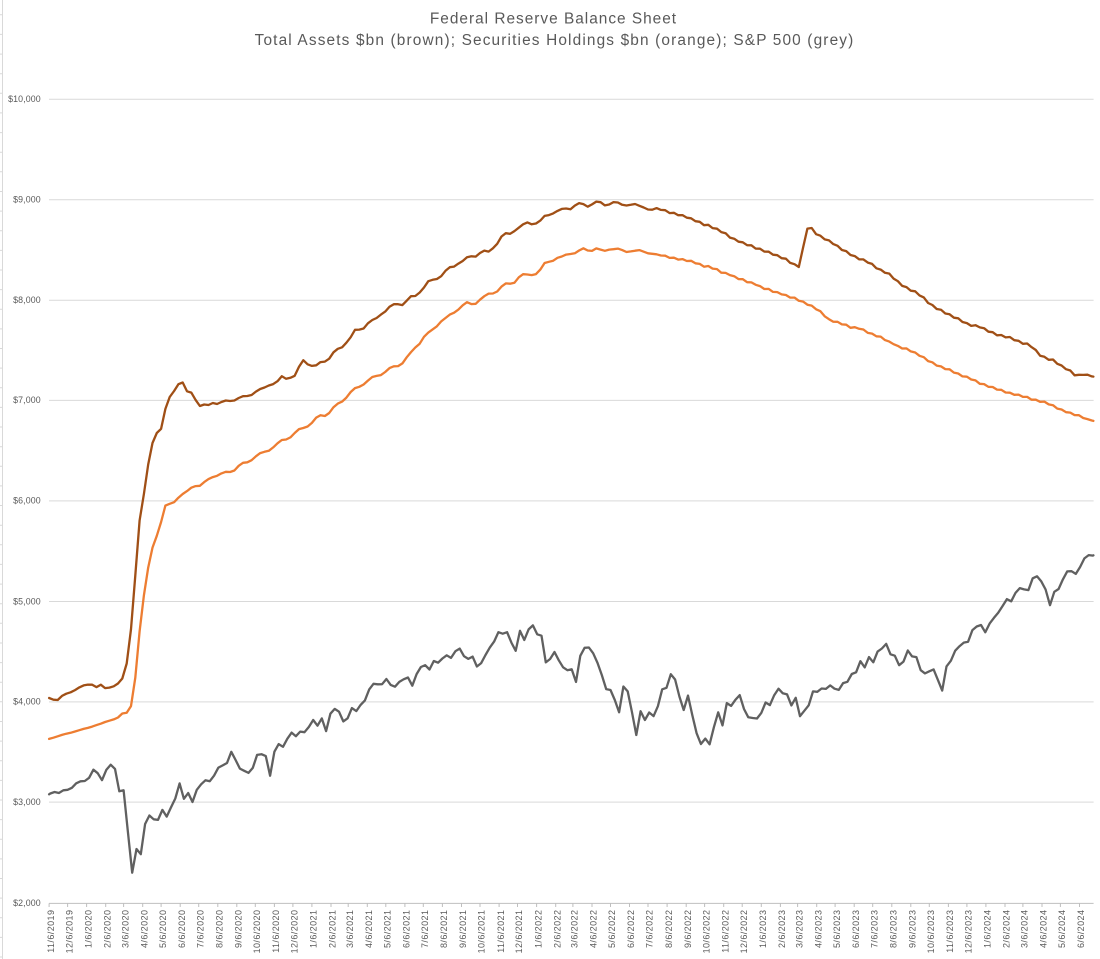  Describe the element at coordinates (388, 929) in the screenshot. I see `svg-text: 5/6/2021` at that location.